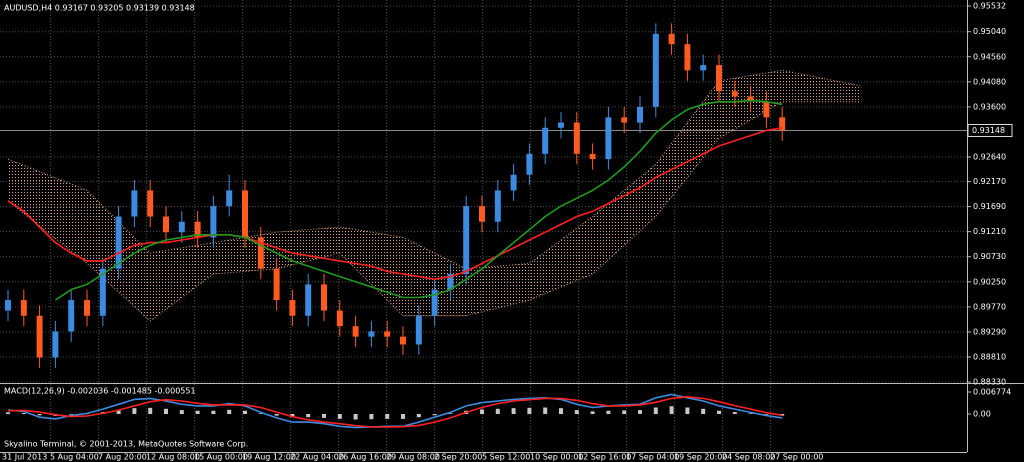 The image size is (1024, 462). What do you see at coordinates (989, 31) in the screenshot?
I see `y-tick-label: 0.95040` at bounding box center [989, 31].